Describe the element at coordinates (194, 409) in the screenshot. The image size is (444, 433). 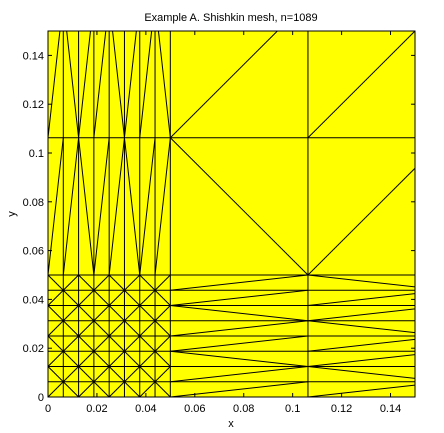
I see `x-tick-label: 0.06` at that location.